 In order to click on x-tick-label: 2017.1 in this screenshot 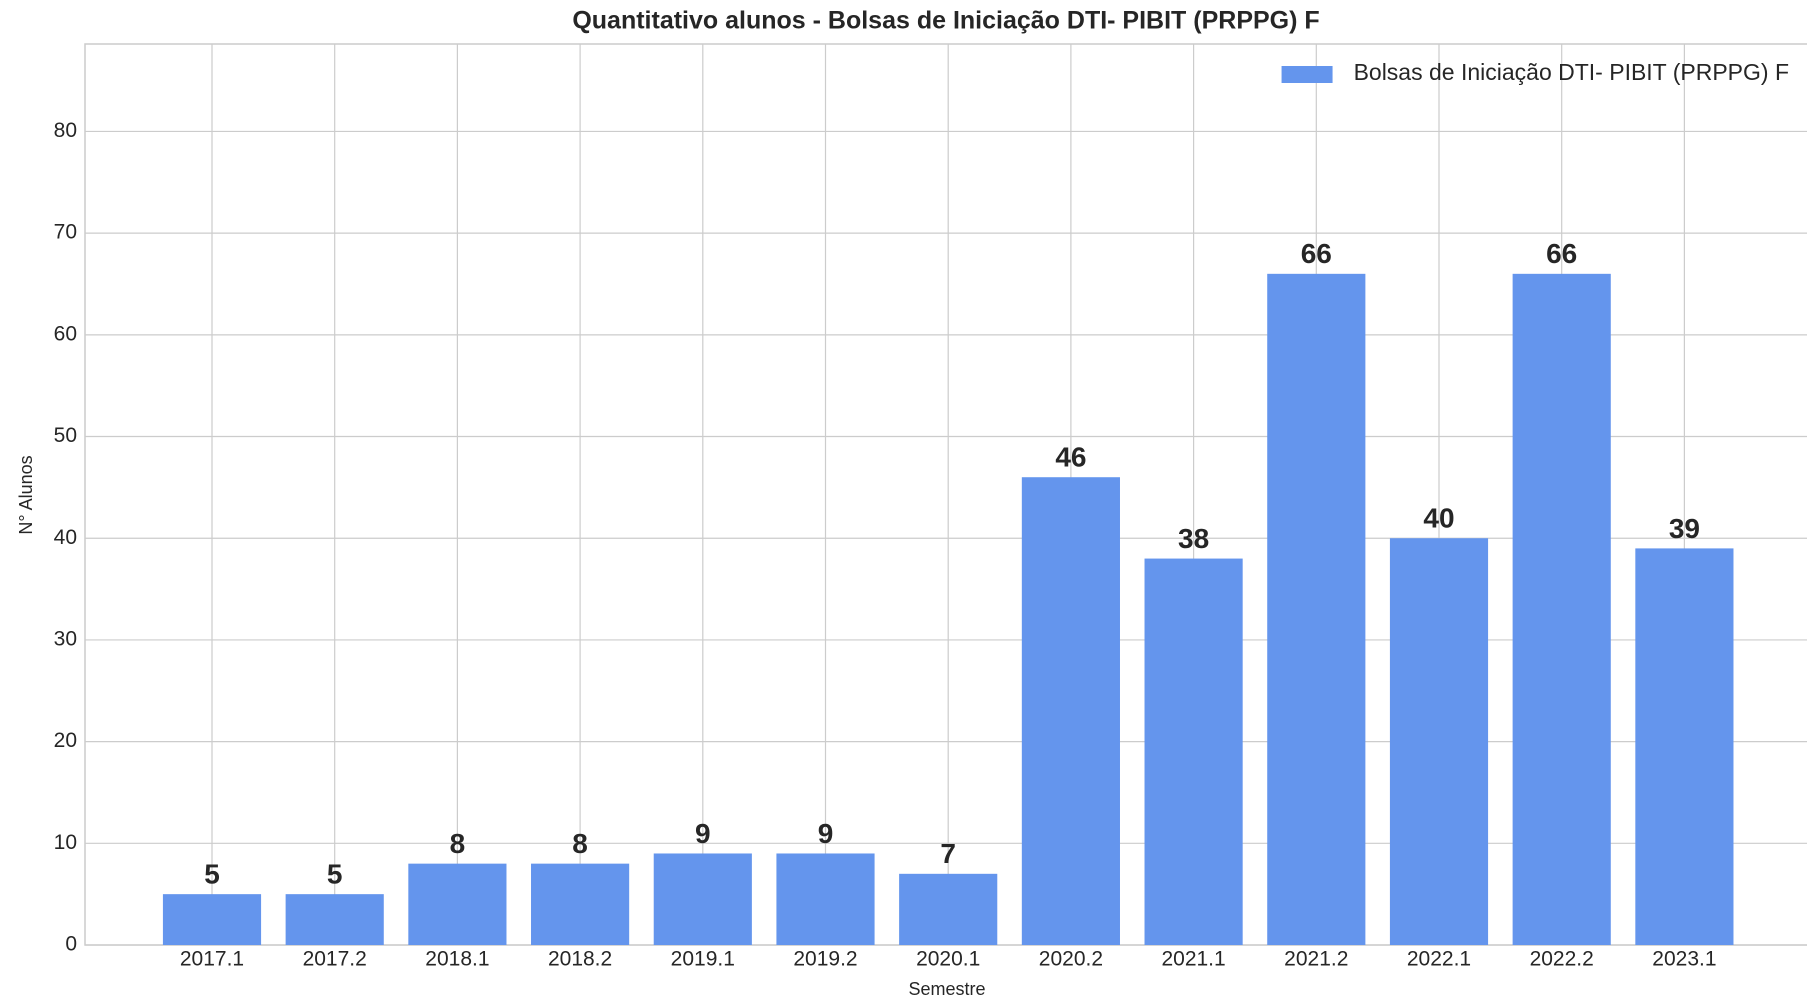, I will do `click(212, 959)`.